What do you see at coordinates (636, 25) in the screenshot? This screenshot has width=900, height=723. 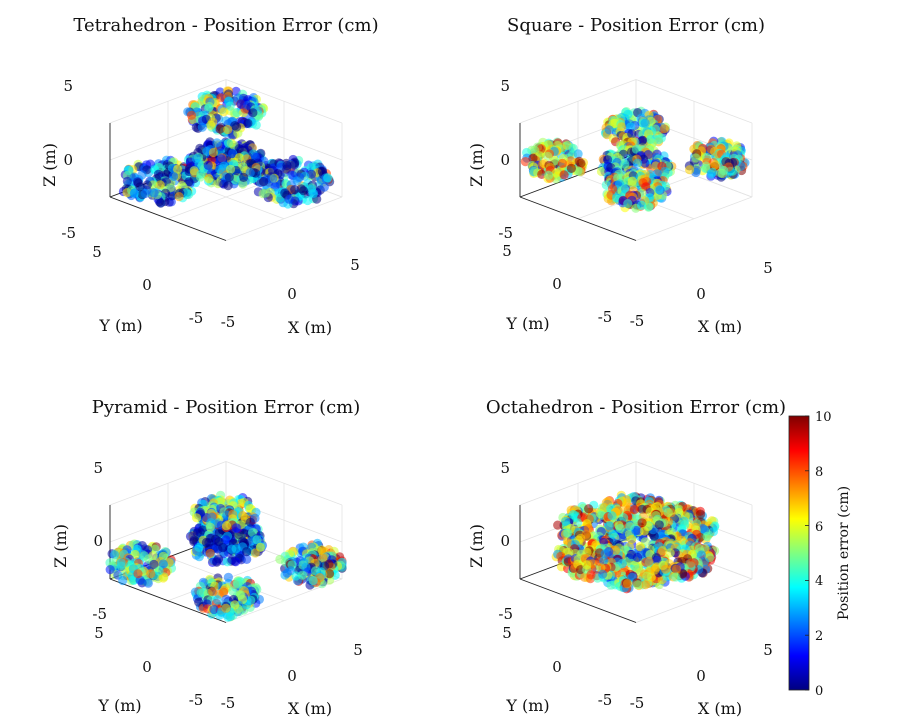 I see `subplot-title: Square - Position Error (cm)` at bounding box center [636, 25].